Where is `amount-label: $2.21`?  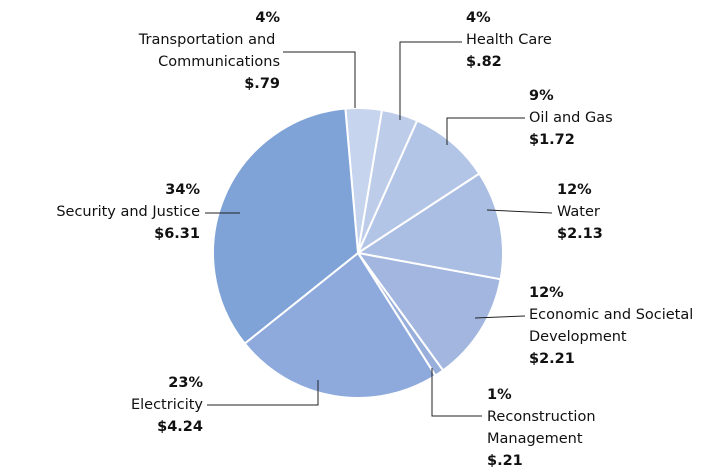 amount-label: $2.21 is located at coordinates (552, 359).